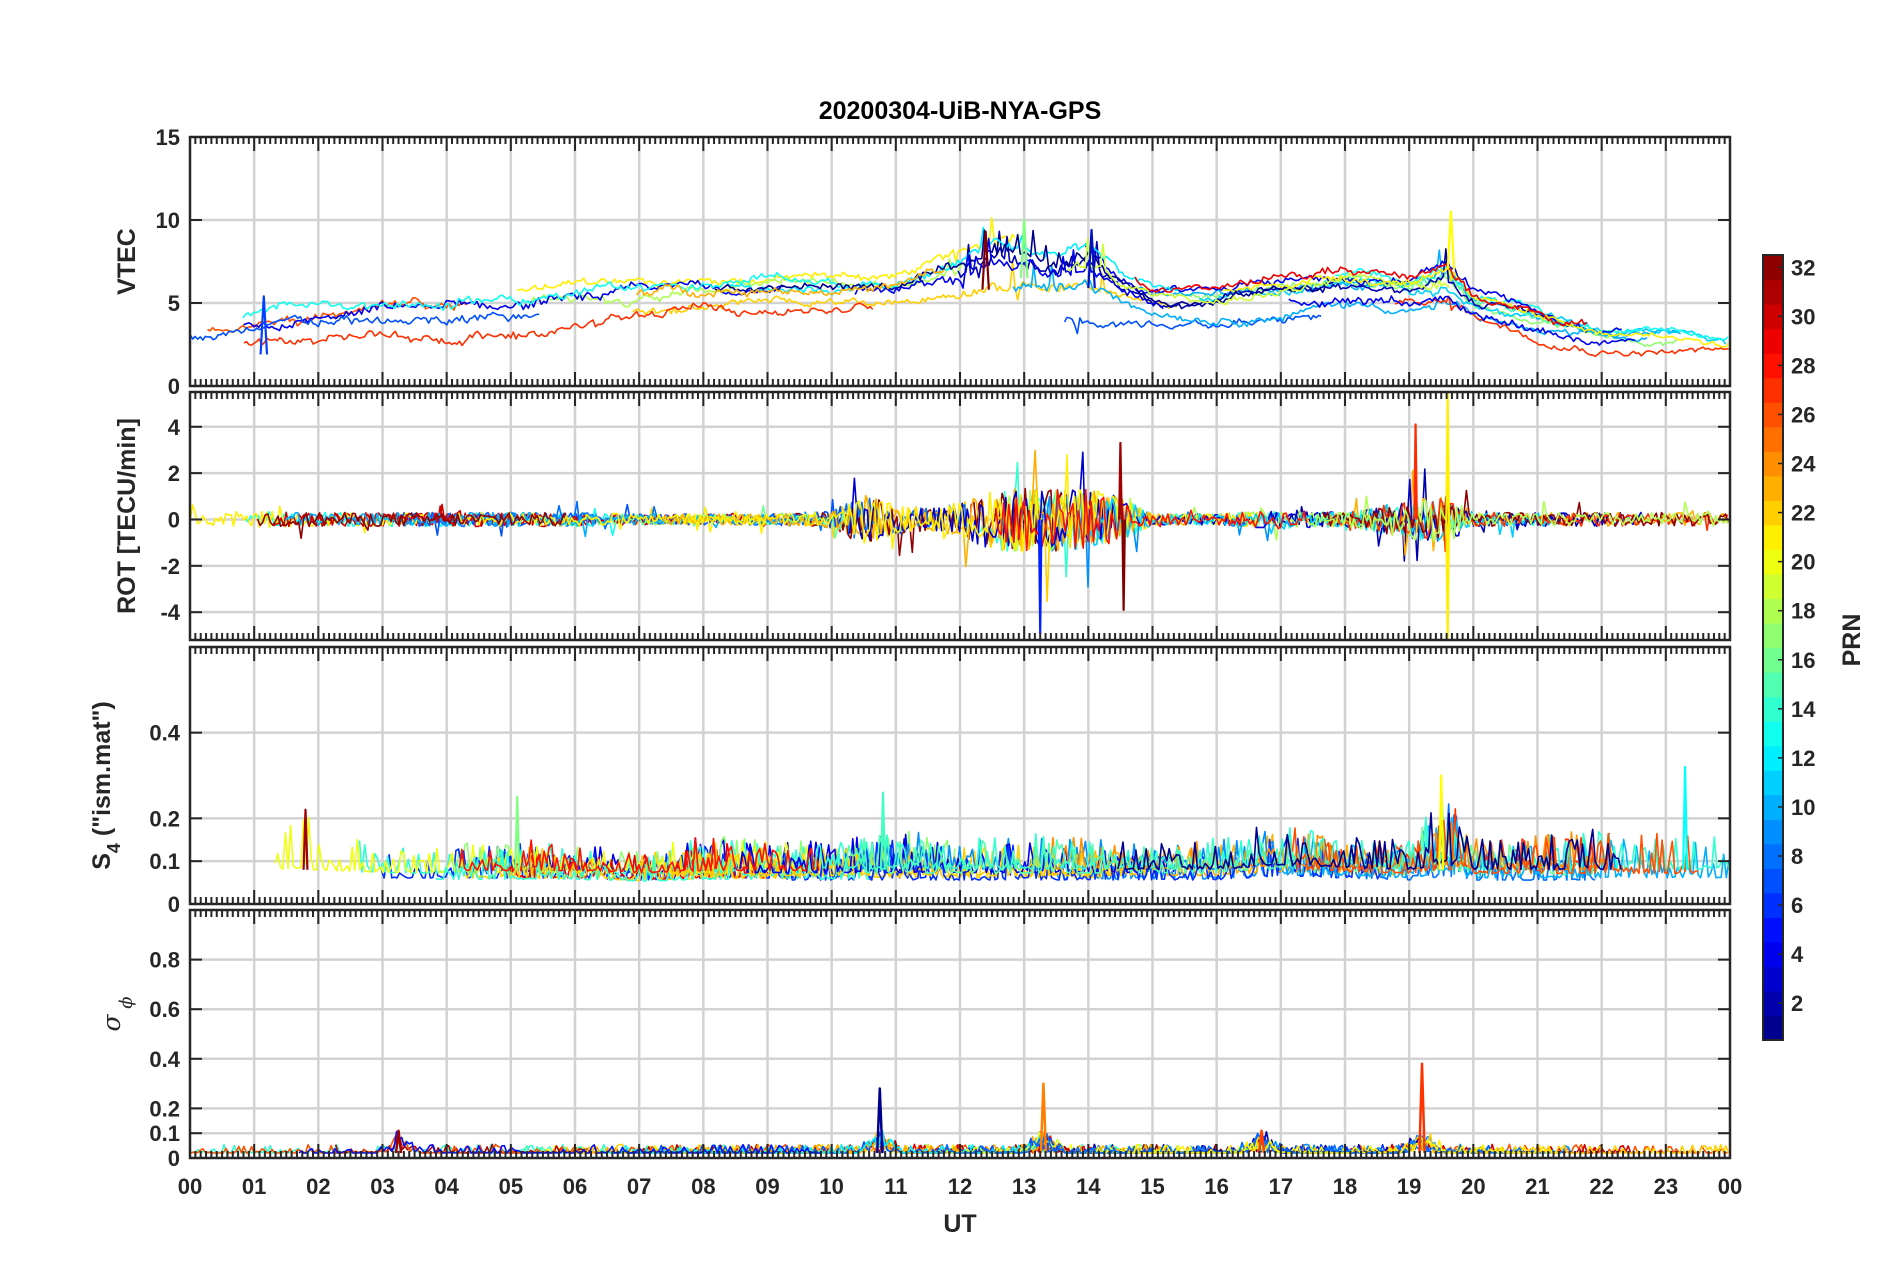 This screenshot has width=1902, height=1272. Describe the element at coordinates (164, 1108) in the screenshot. I see `panel-sigma_phi-ytick-label: 0.2` at that location.